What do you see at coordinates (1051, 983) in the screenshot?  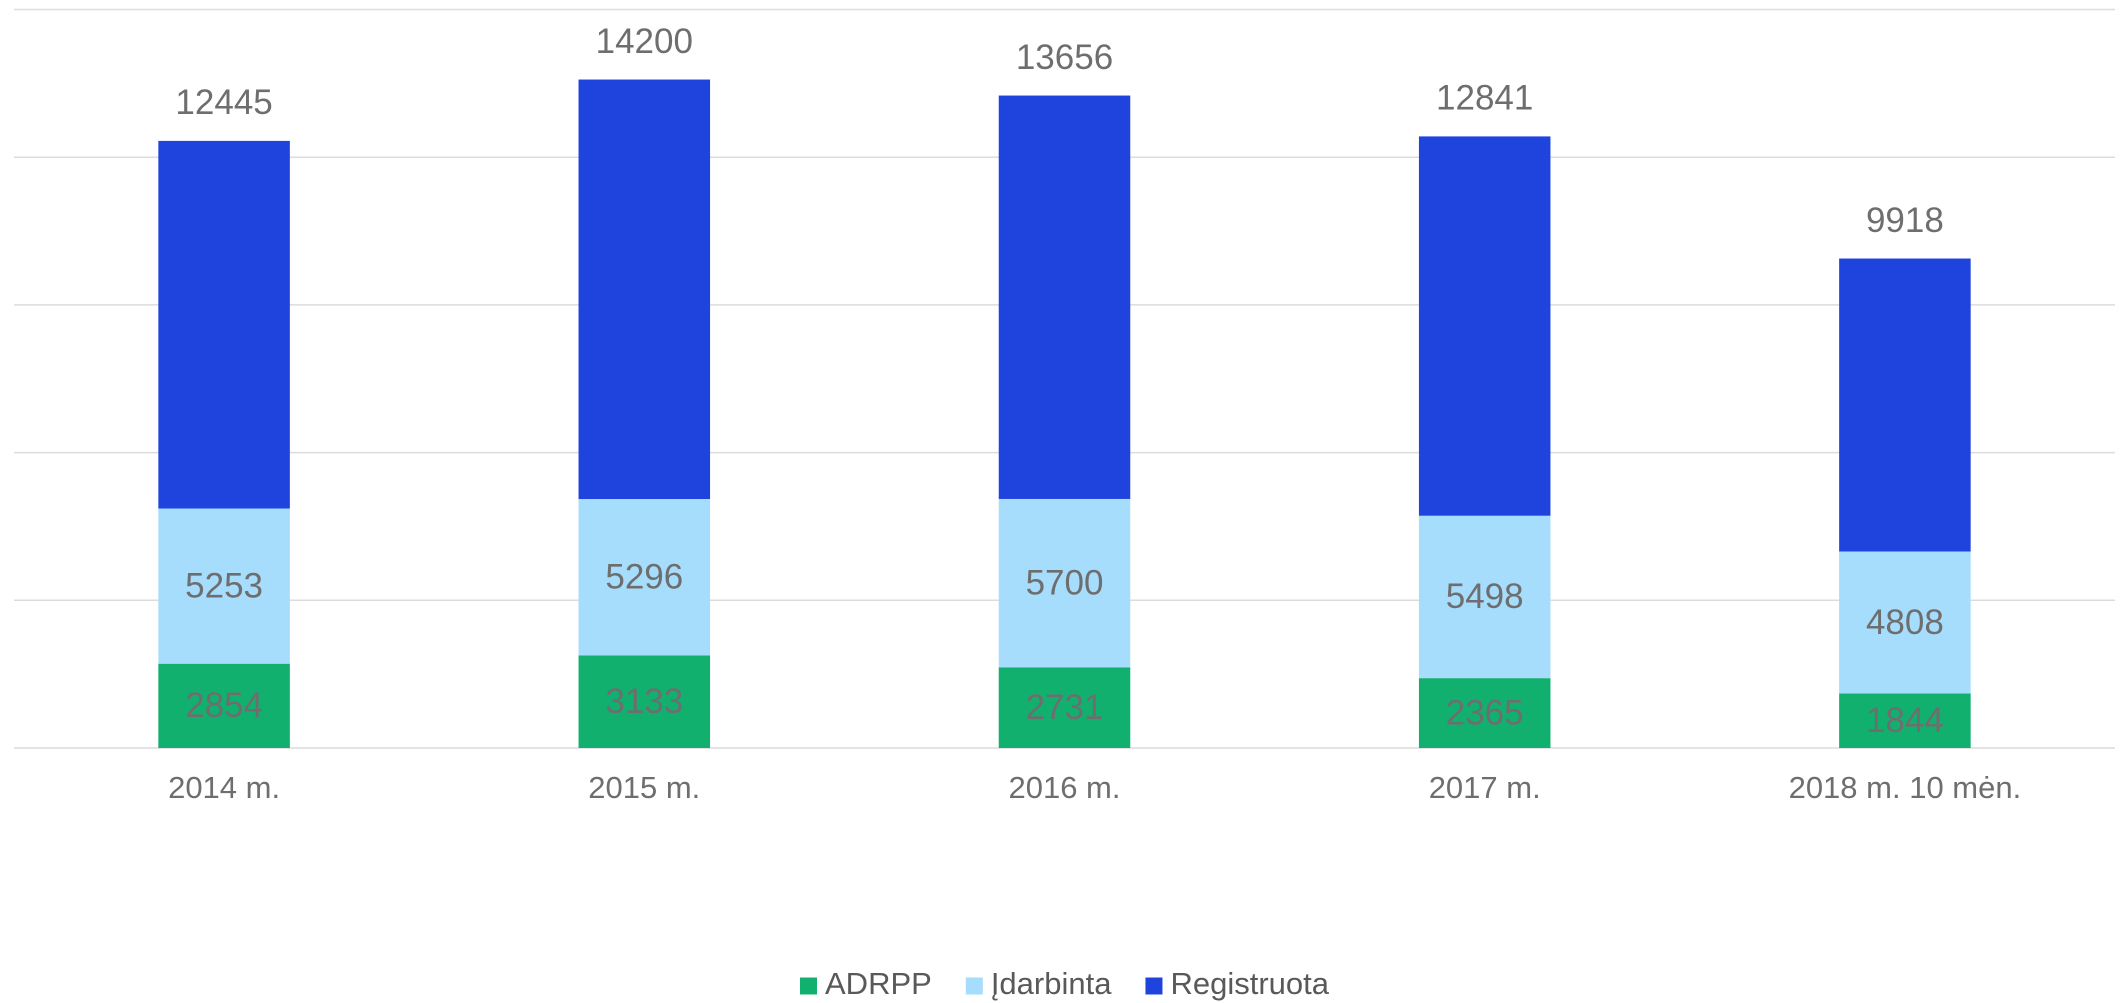 I see `legend-label: Įdarbinta` at bounding box center [1051, 983].